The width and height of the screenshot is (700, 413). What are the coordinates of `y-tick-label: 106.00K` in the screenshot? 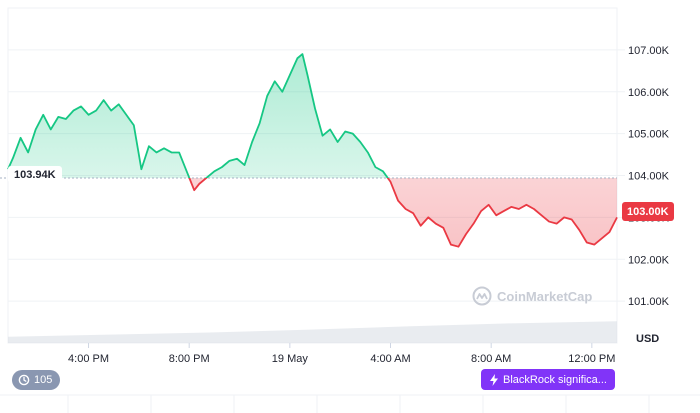 It's located at (649, 93).